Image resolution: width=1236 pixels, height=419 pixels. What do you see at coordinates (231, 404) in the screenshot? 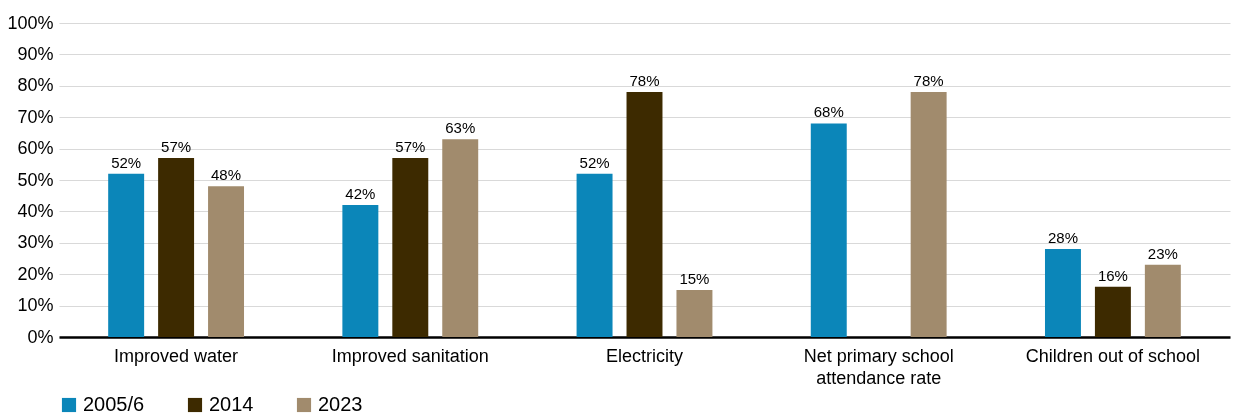
I see `legend-label: 2014` at bounding box center [231, 404].